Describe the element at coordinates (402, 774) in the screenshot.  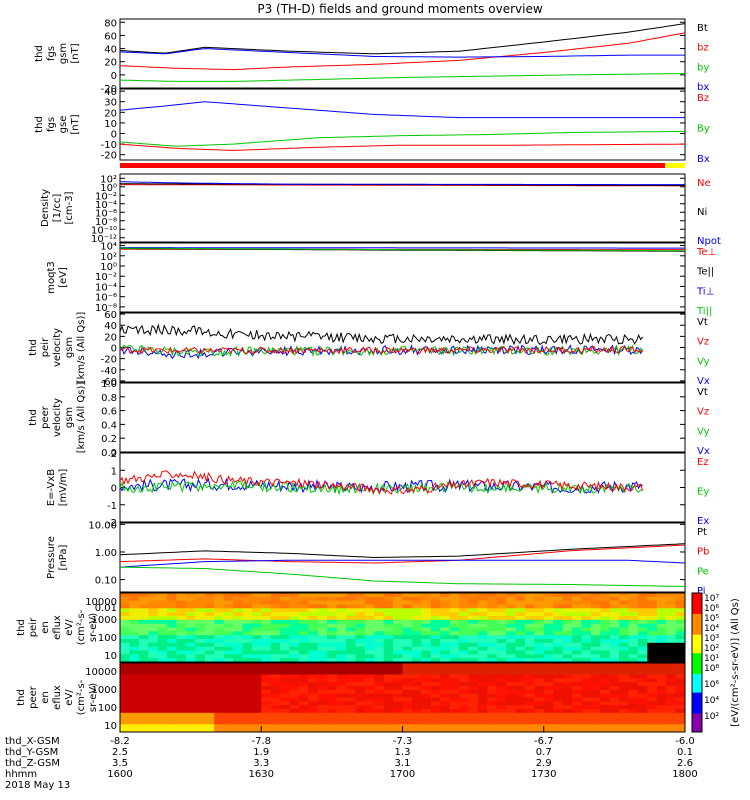
I see `xtick-label: 1700` at that location.